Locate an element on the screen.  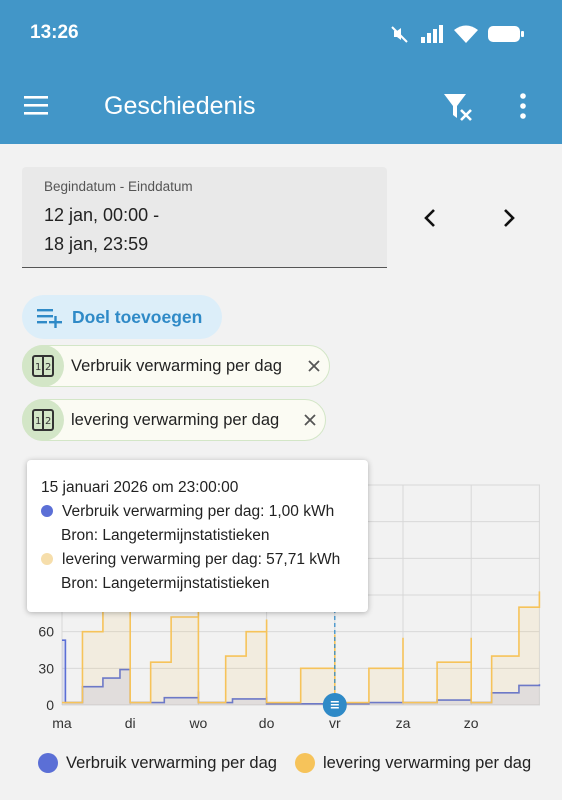
tooltip-row-delivery: levering verwarming per dag: 57,71 kWh is located at coordinates (190, 560).